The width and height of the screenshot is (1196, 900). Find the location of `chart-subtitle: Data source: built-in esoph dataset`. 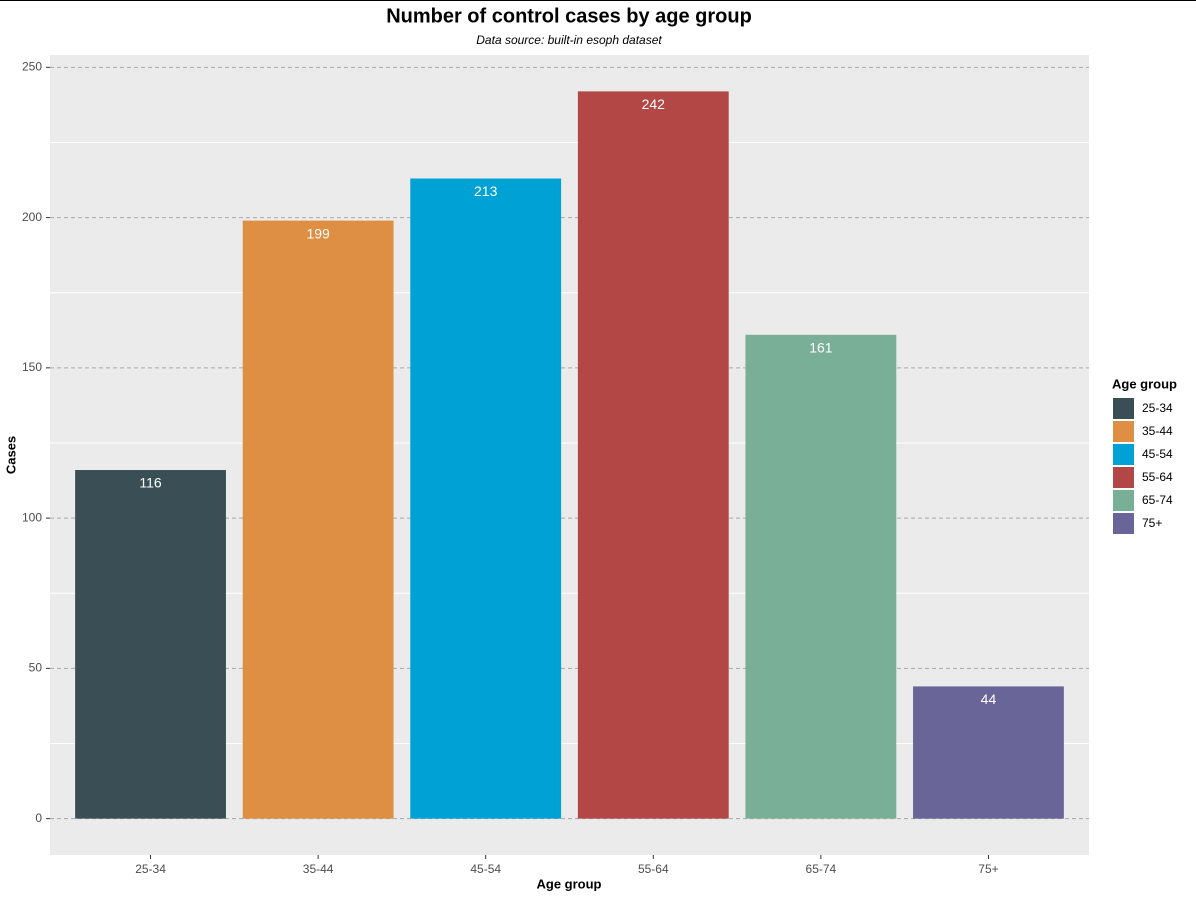

chart-subtitle: Data source: built-in esoph dataset is located at coordinates (569, 40).